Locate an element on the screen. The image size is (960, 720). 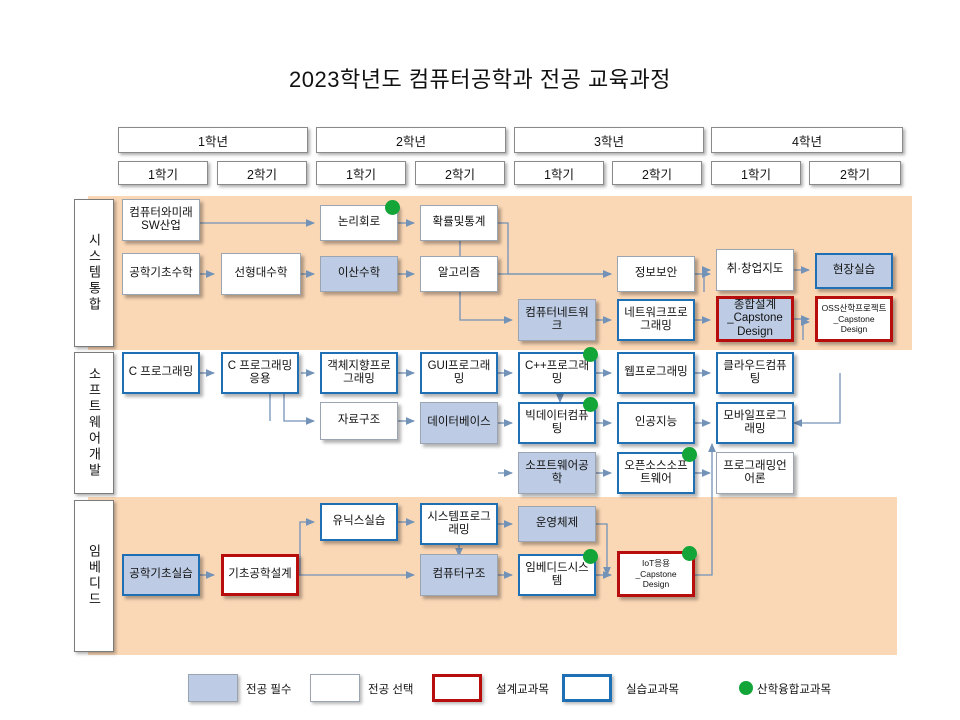
semester-header-2: 2학기 is located at coordinates (262, 173).